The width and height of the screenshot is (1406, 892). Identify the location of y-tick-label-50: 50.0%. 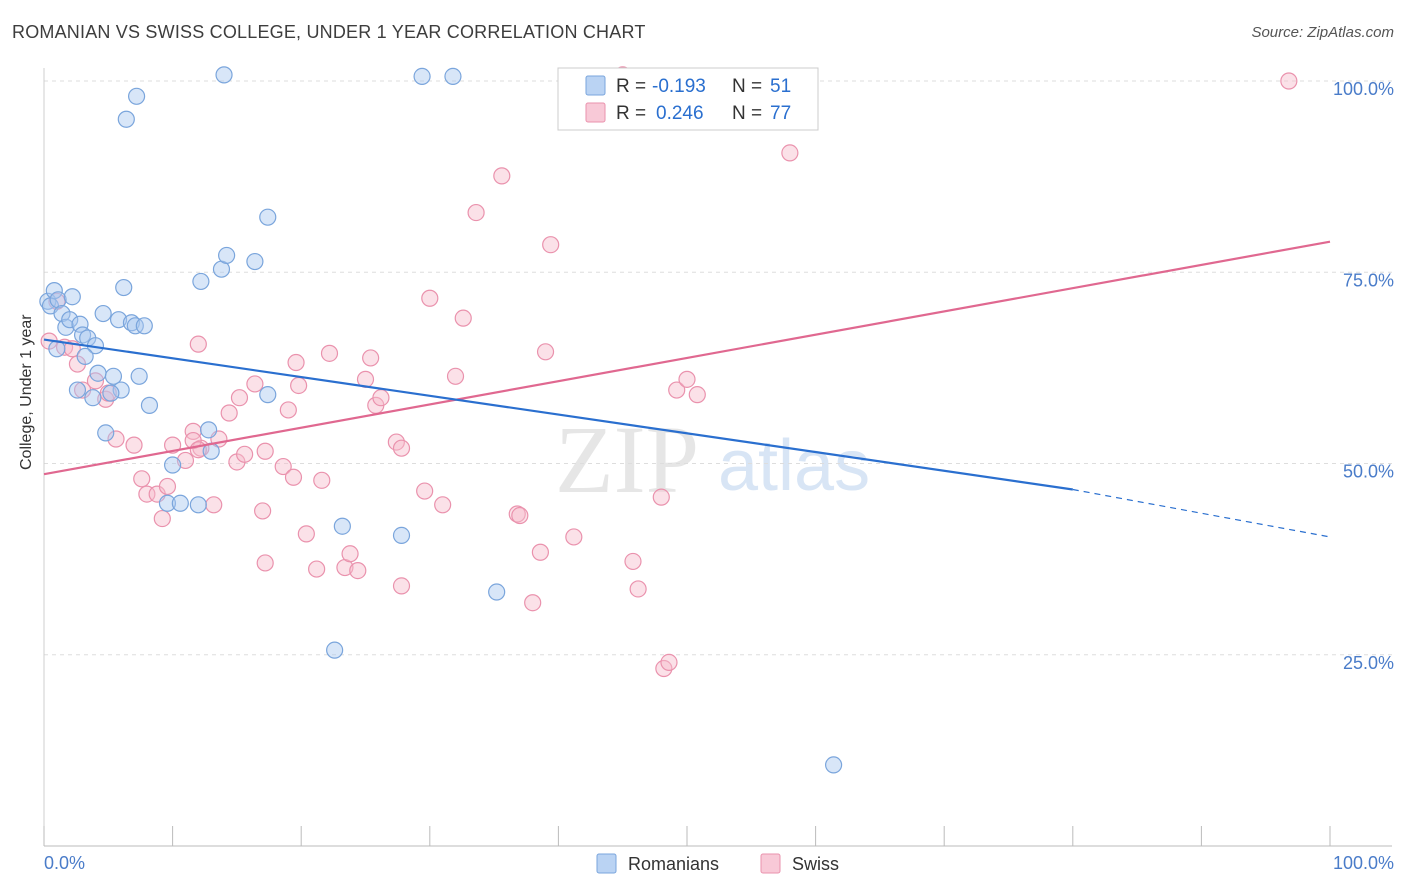
(1368, 472).